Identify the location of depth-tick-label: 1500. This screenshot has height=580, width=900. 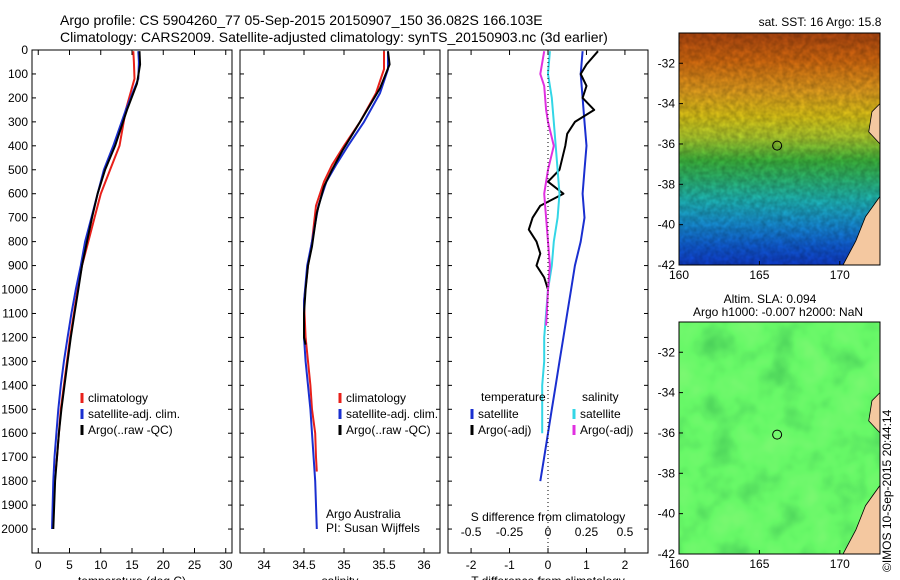
(14, 409).